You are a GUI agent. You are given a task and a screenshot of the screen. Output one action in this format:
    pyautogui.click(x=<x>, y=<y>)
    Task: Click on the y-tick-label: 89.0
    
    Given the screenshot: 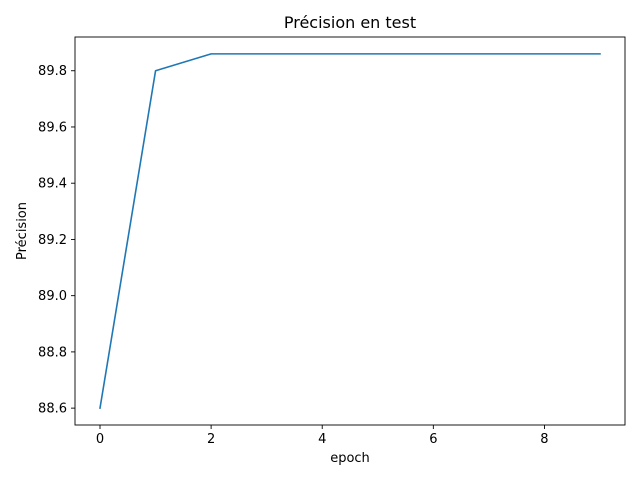 What is the action you would take?
    pyautogui.click(x=52, y=296)
    